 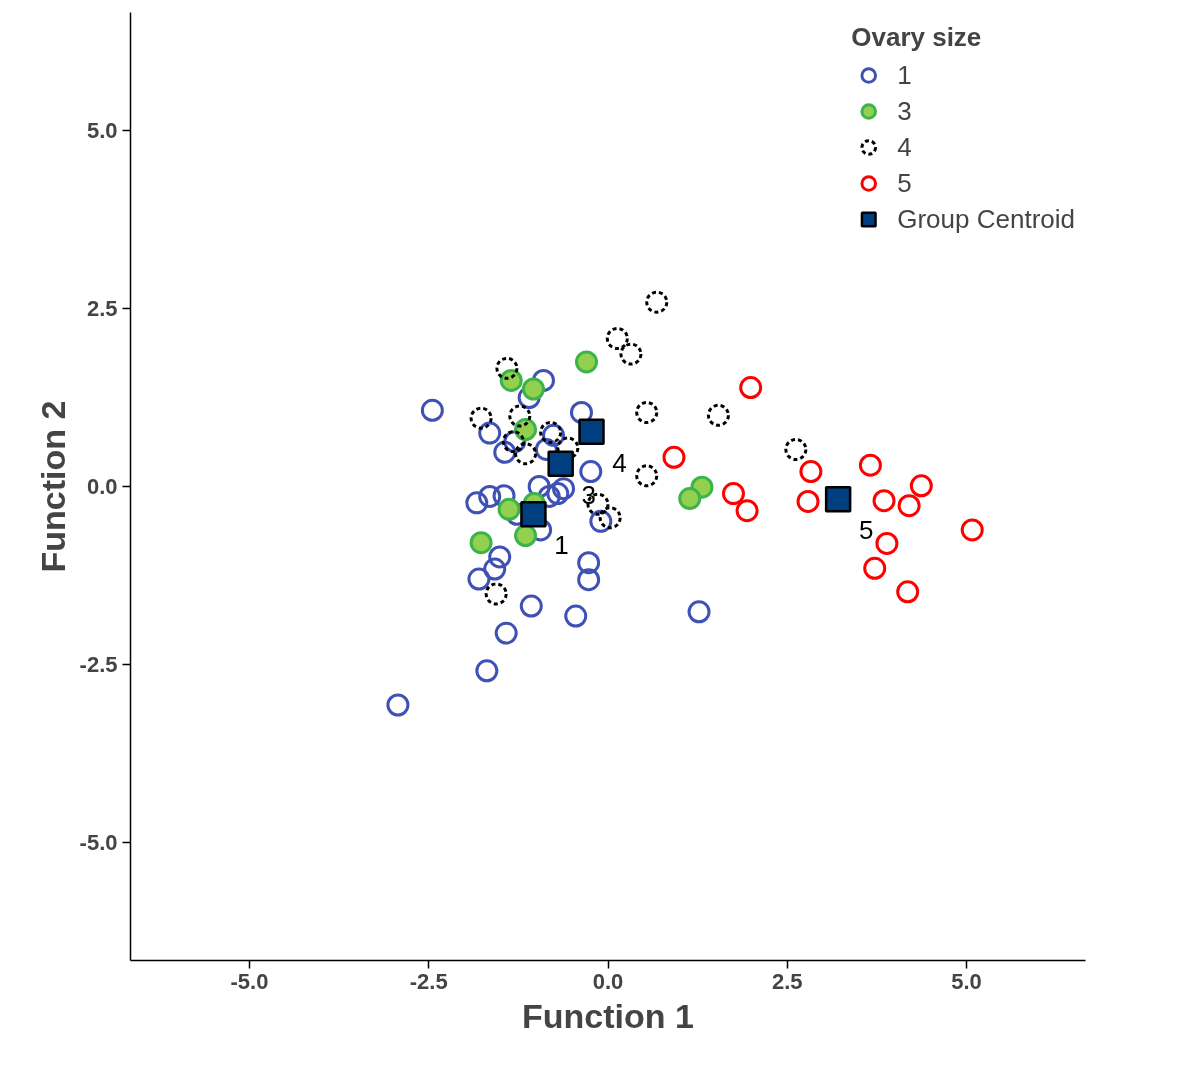 I want to click on x-tick-label: 2.5, so click(x=787, y=981).